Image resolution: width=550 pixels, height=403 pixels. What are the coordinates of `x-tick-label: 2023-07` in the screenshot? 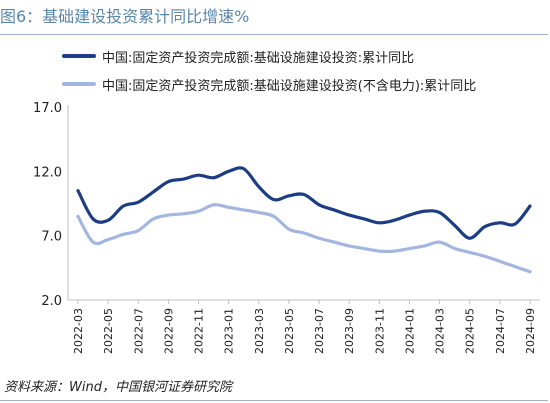 It's located at (319, 331).